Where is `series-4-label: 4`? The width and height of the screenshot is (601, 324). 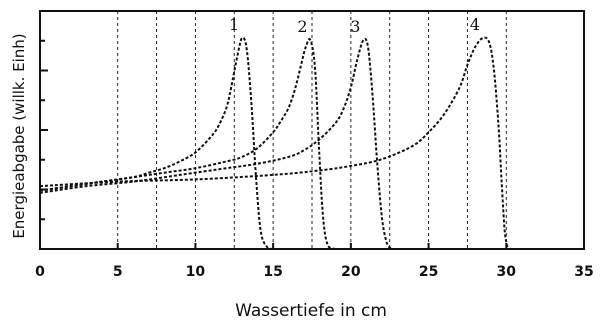 series-4-label: 4 is located at coordinates (475, 24).